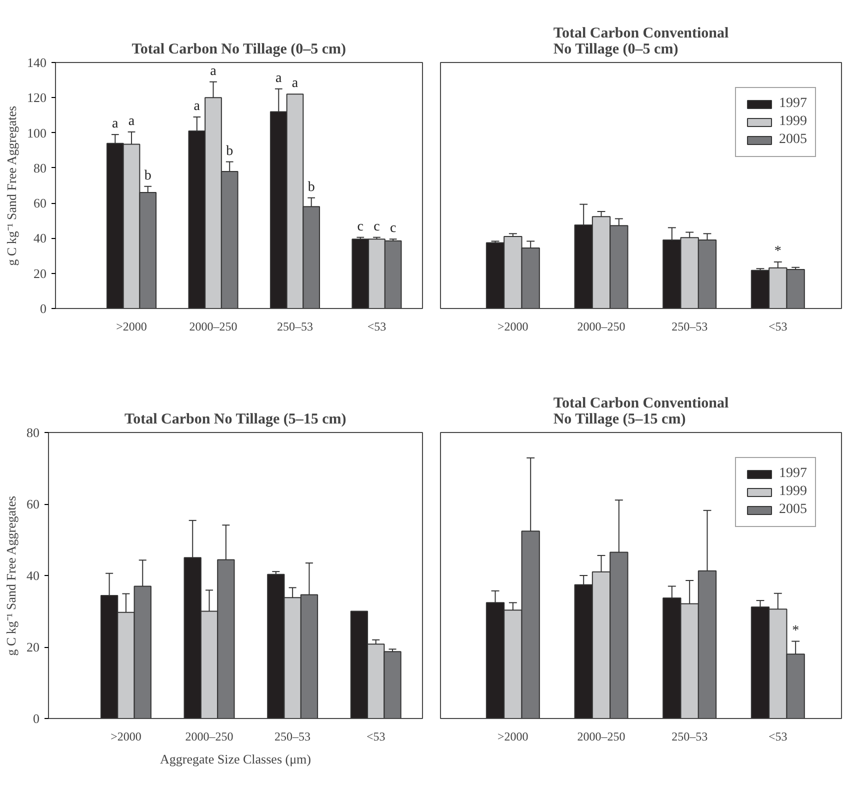  Describe the element at coordinates (239, 50) in the screenshot. I see `chart-title: Total Carbon No Tillage (0–5 cm)` at that location.